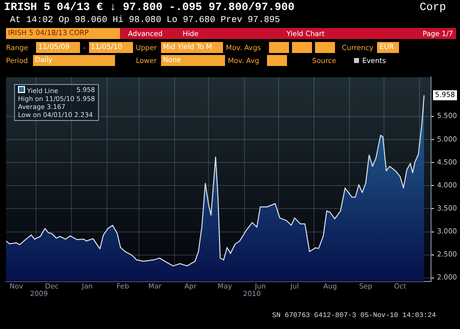 The image size is (460, 329). Describe the element at coordinates (433, 8) in the screenshot. I see `text: Corp` at that location.